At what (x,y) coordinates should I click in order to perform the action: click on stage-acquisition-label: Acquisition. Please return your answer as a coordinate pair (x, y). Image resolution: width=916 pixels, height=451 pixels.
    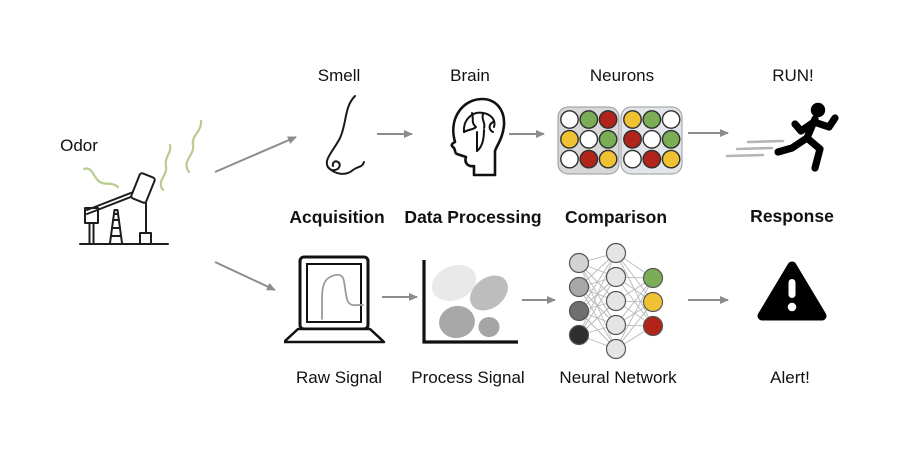
    Looking at the image, I should click on (337, 217).